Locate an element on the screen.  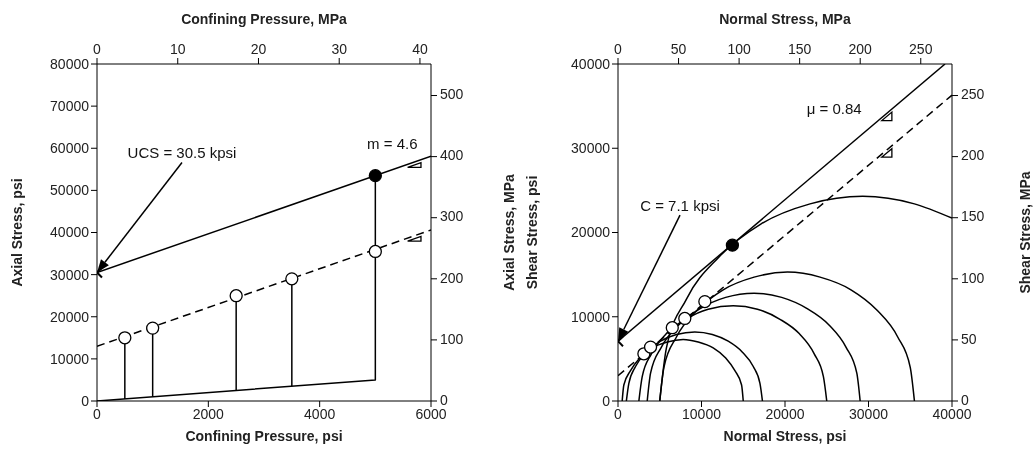
y-axis-title: Axial Stress, psi is located at coordinates (17, 232).